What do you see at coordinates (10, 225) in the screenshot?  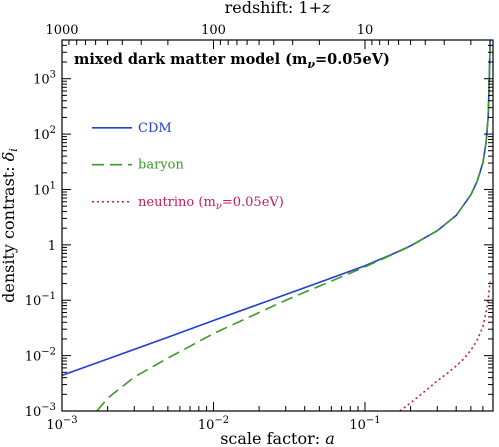 I see `y-axis-title: density contrast: δi` at bounding box center [10, 225].